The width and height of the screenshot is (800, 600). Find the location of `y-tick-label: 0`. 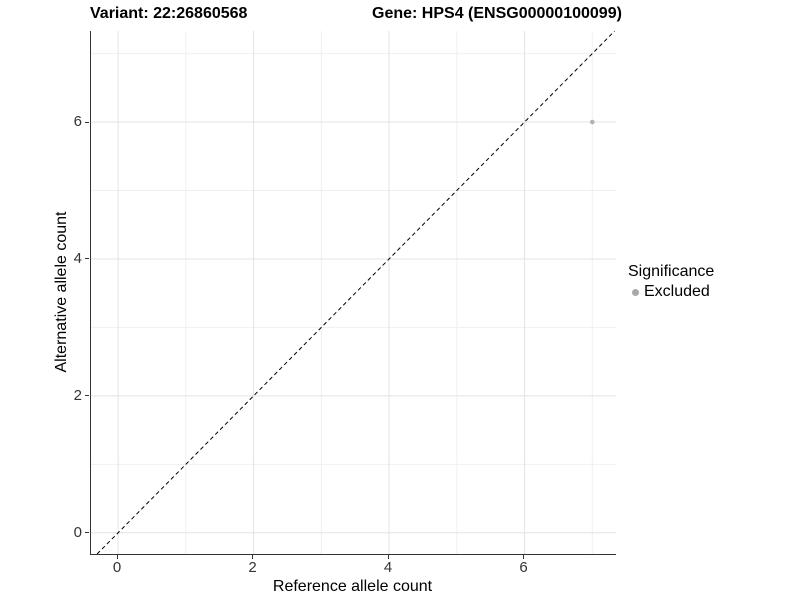

y-tick-label: 0 is located at coordinates (77, 532).